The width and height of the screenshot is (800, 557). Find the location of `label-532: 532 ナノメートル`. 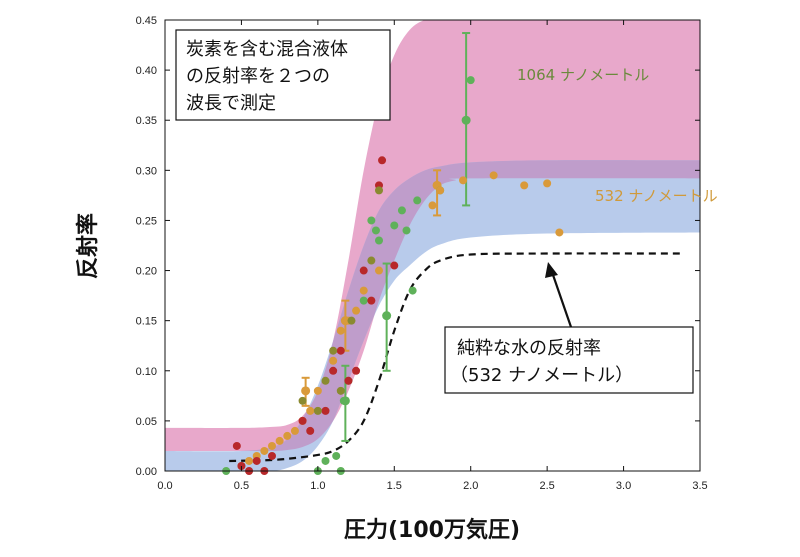

label-532: 532 ナノメートル is located at coordinates (656, 196).